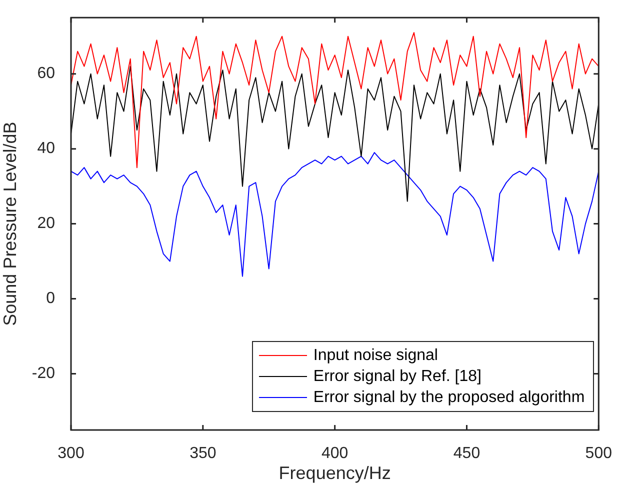 This screenshot has width=618, height=485. I want to click on x-tick-label: 500, so click(598, 453).